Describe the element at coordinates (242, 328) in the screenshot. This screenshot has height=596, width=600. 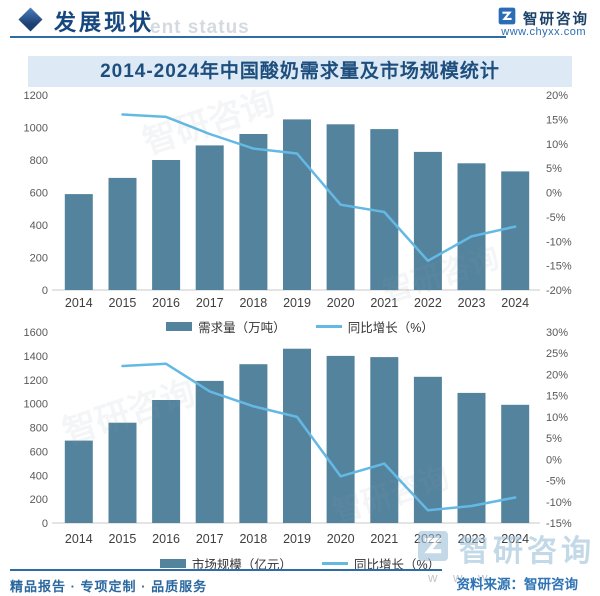
I see `legend-label: 需求量（万吨）` at that location.